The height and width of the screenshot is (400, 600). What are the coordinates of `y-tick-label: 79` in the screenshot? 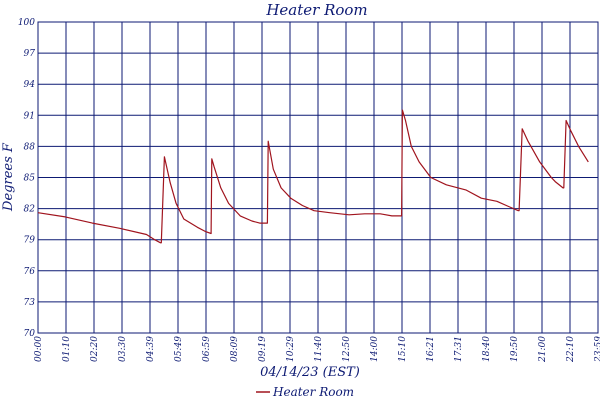 It's located at (30, 241).